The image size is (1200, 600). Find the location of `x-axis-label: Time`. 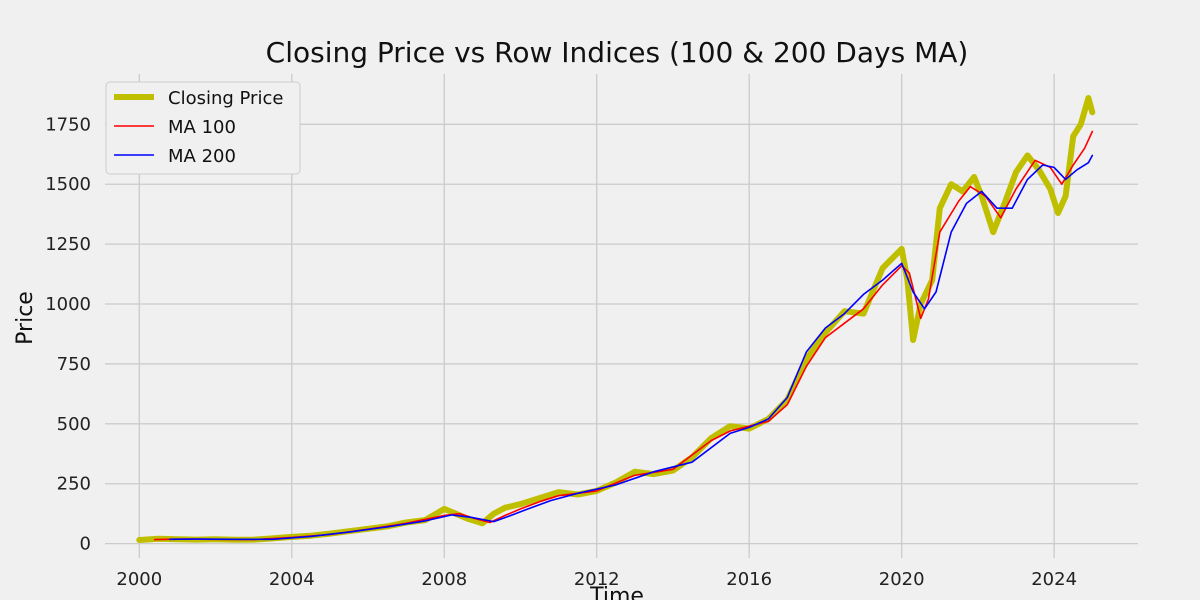

x-axis-label: Time is located at coordinates (616, 592).